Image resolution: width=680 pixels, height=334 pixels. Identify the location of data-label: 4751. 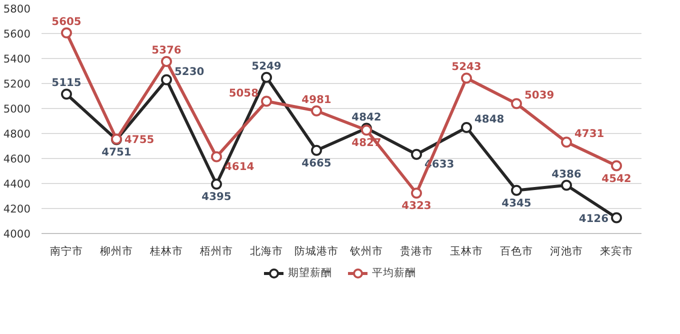
(117, 152).